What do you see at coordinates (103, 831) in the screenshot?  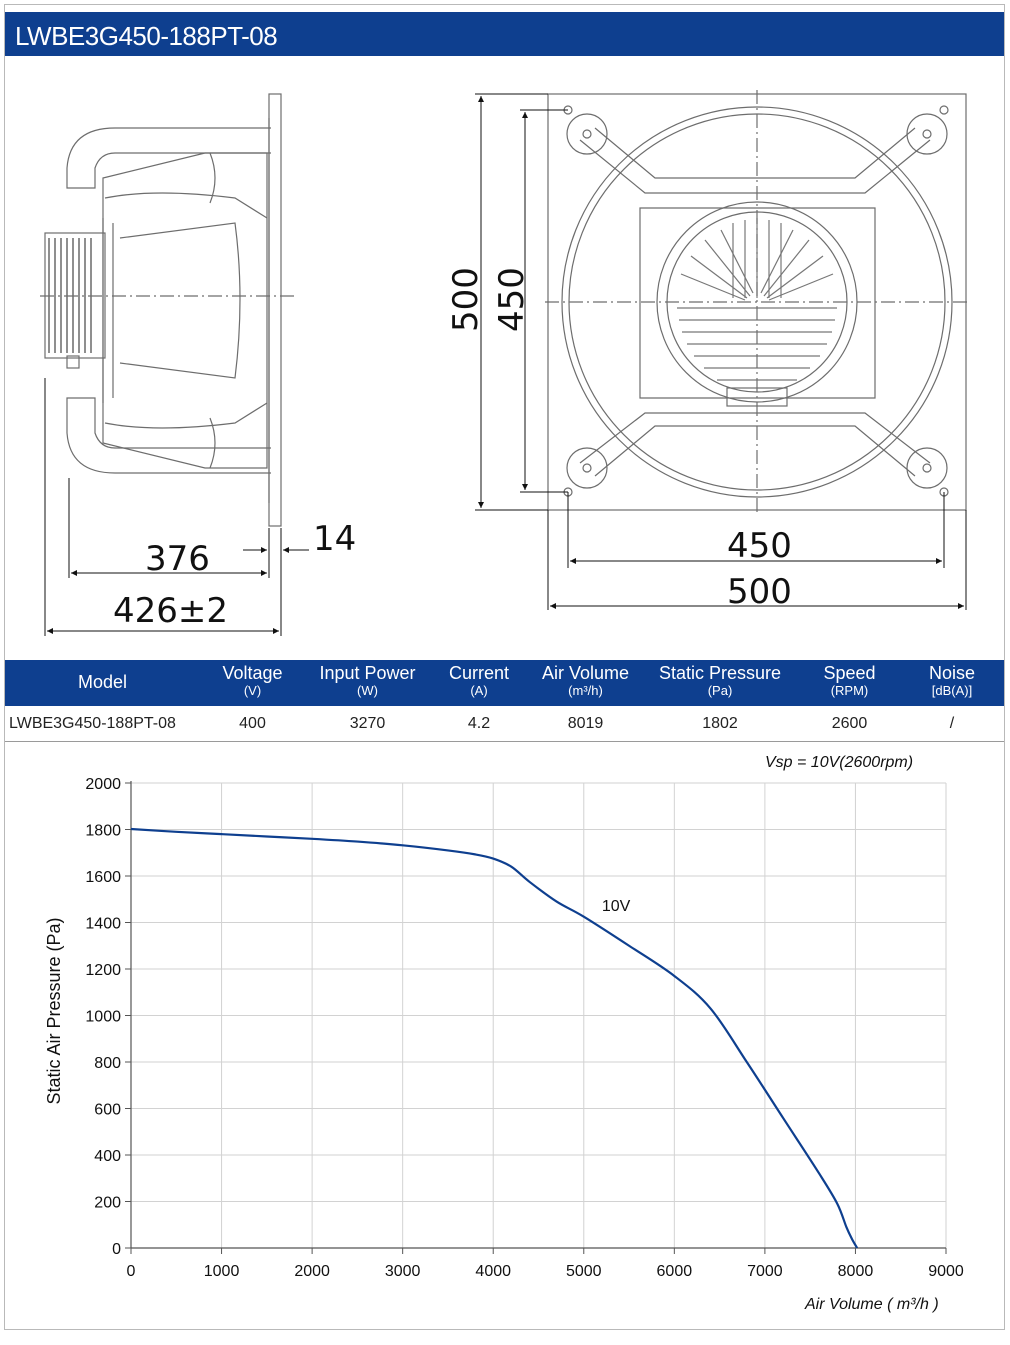 I see `y-tick-label: 1800` at bounding box center [103, 831].